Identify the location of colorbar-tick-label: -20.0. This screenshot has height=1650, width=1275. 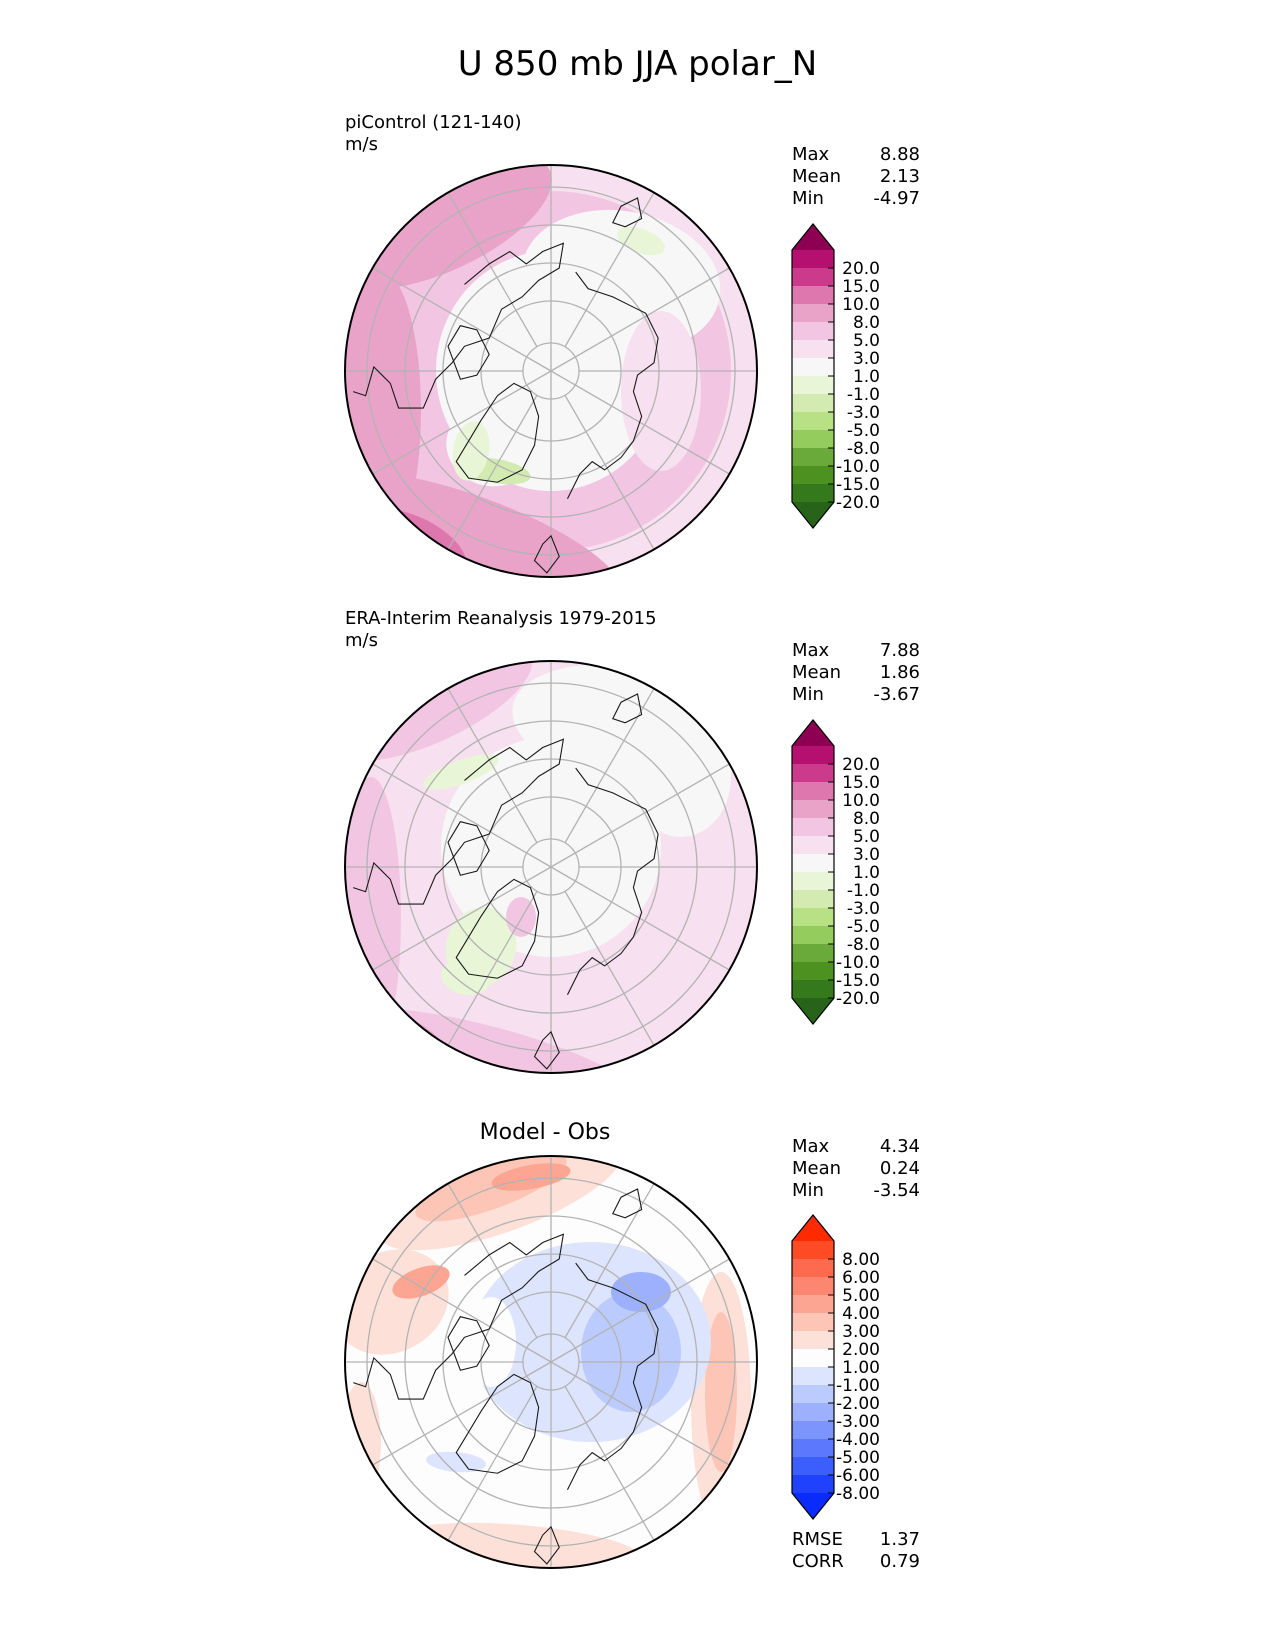
(858, 999).